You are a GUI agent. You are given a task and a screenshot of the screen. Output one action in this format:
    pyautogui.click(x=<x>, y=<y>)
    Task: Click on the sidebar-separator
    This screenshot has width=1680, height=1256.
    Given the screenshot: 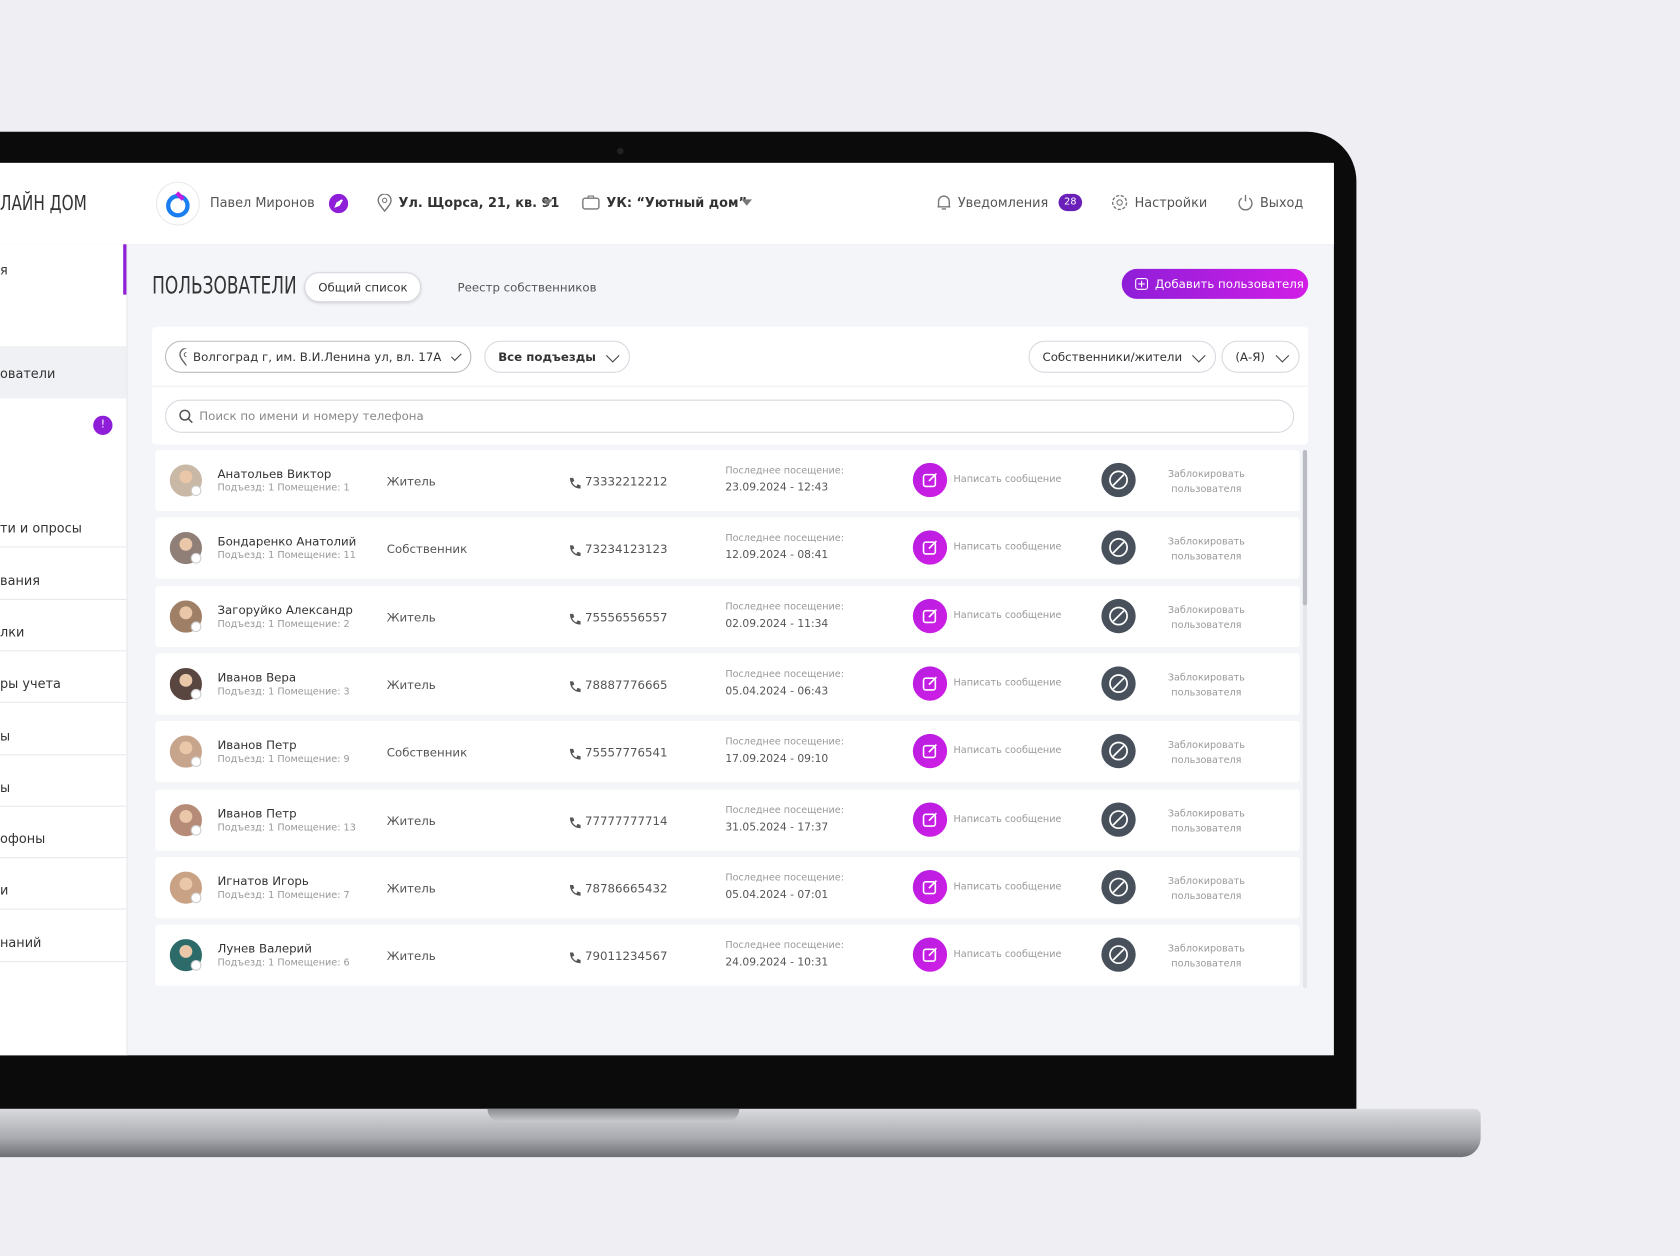 What is the action you would take?
    pyautogui.click(x=63, y=651)
    